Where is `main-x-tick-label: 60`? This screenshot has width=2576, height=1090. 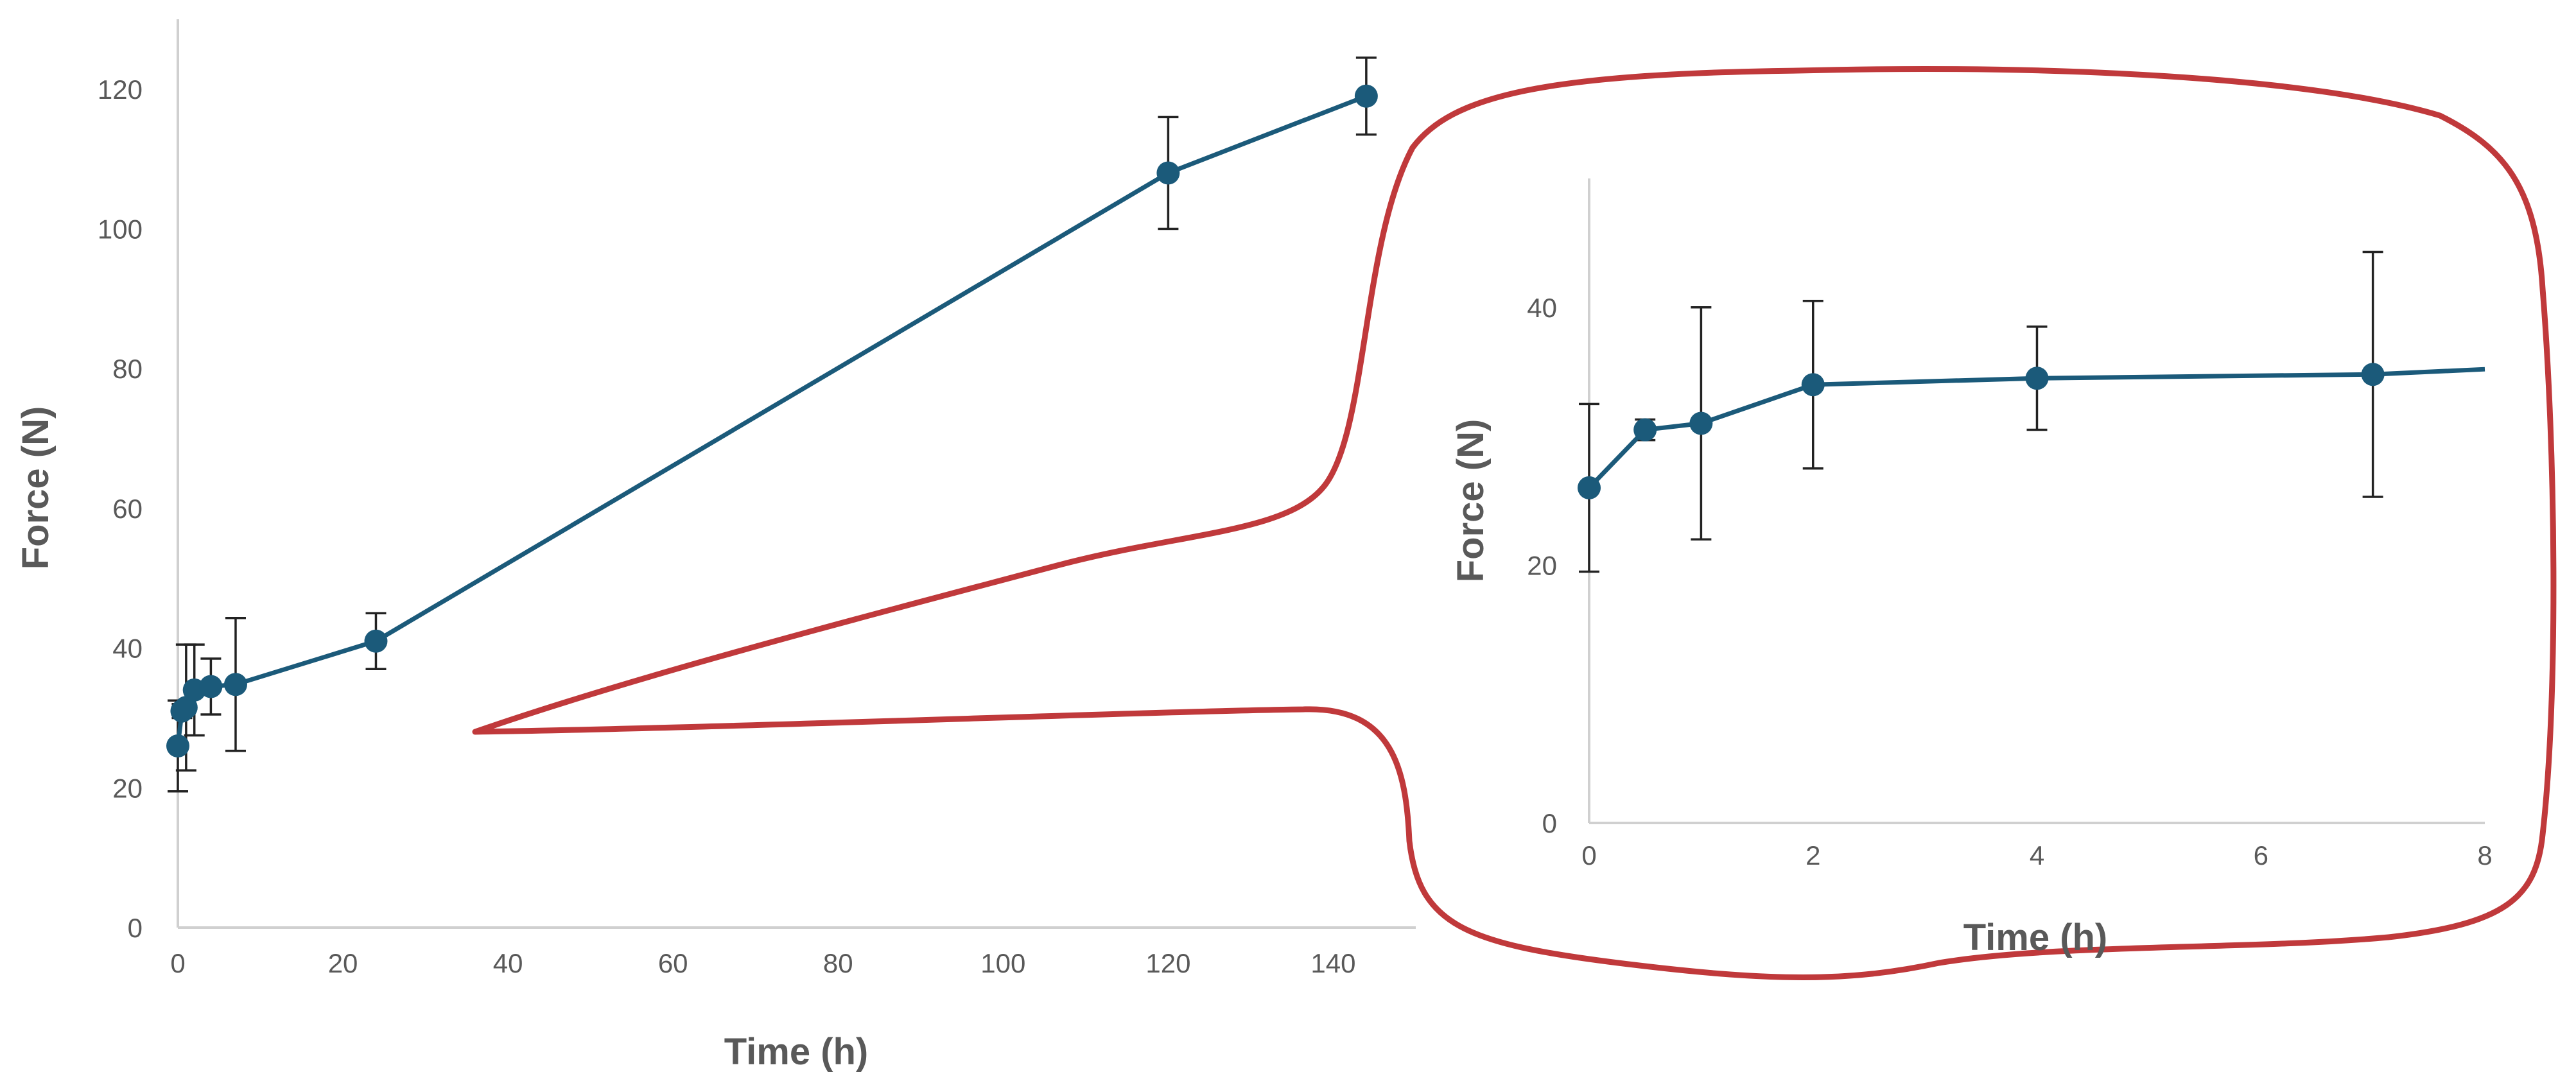
main-x-tick-label: 60 is located at coordinates (673, 963).